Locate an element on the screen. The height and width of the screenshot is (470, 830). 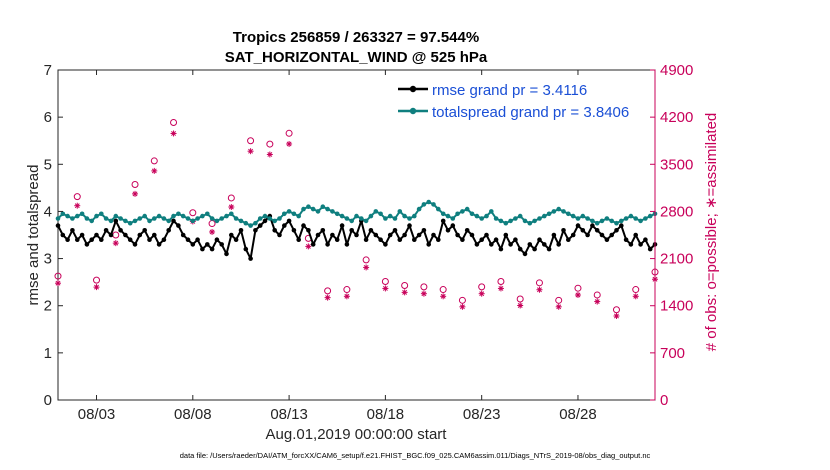
y-tick-label: 6 is located at coordinates (48, 117).